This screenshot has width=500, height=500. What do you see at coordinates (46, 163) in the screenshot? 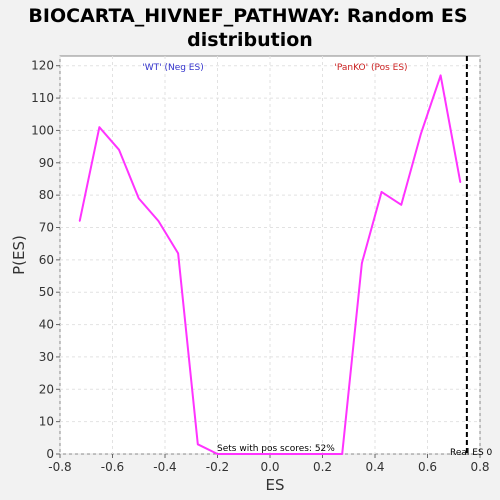
I see `y-tick-label: 90` at bounding box center [46, 163].